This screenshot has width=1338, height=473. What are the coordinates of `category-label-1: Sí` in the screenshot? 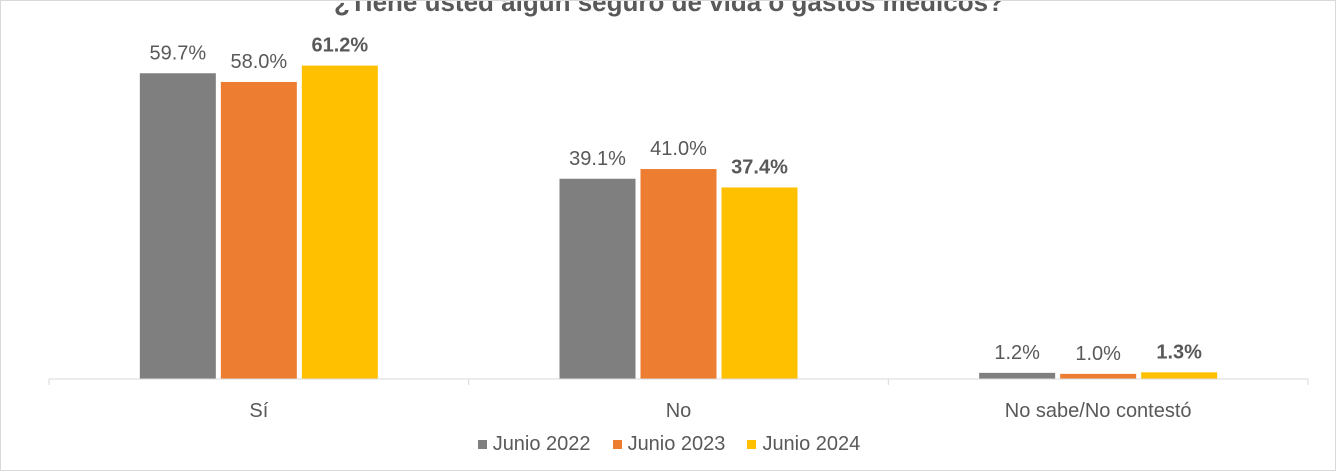 It's located at (258, 411).